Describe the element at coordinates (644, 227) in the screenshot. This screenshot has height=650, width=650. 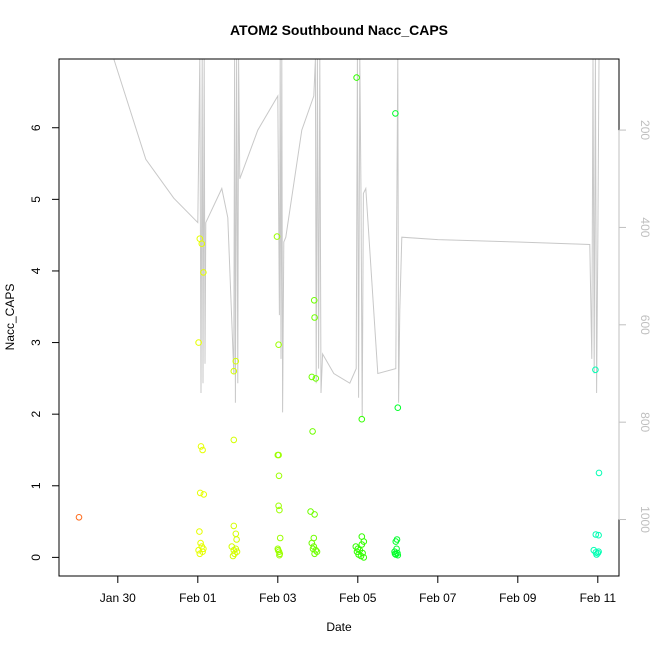
I see `secondary-tick-label: 400` at that location.